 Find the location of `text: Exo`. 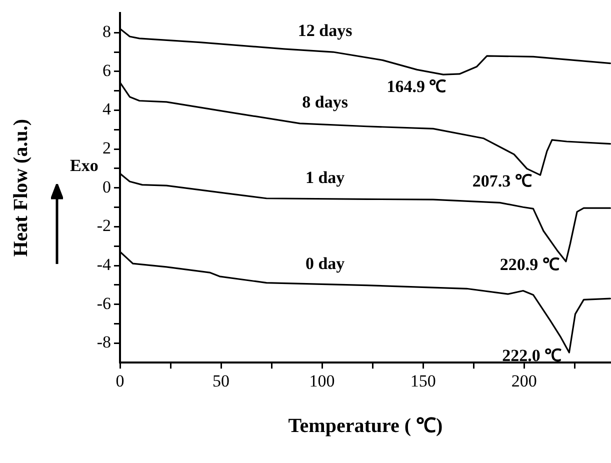

text: Exo is located at coordinates (84, 166).